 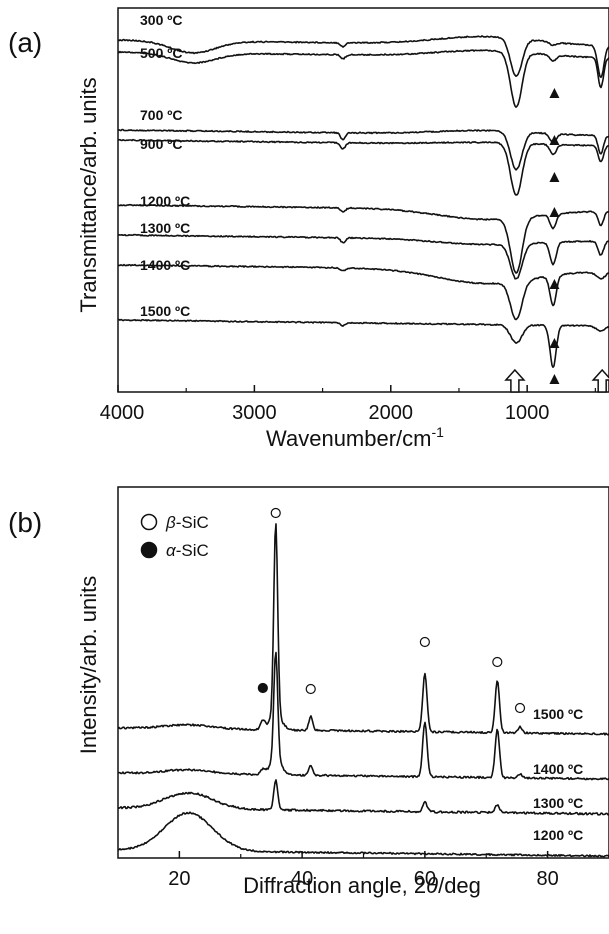 I want to click on legend-alpha-greek: α, so click(x=171, y=550).